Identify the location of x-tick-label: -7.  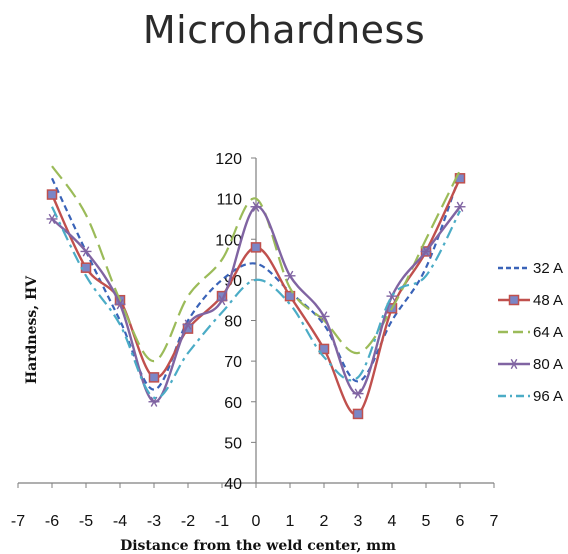
(18, 521).